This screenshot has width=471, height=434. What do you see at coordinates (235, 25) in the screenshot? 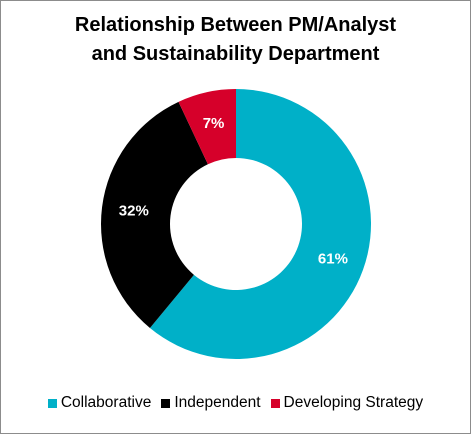
I see `chart-title-line-1: Relationship Between PM/Analyst` at bounding box center [235, 25].